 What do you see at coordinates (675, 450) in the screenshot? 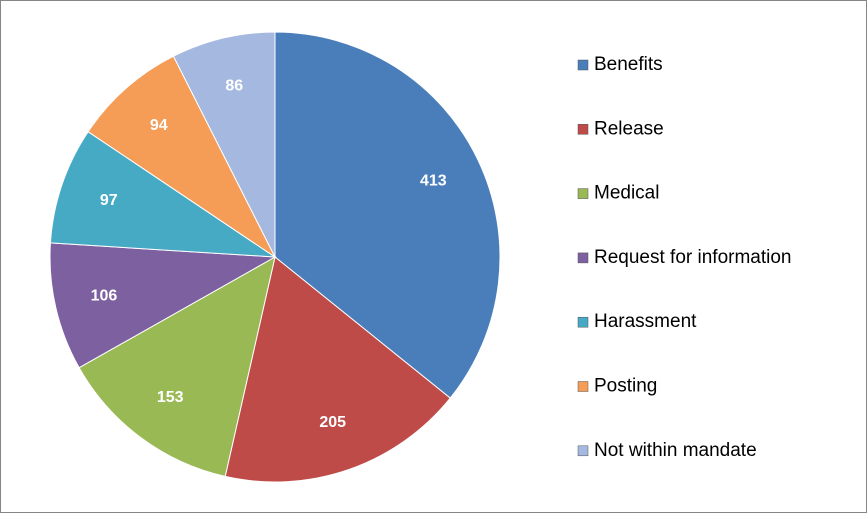
I see `legend-label: Not within mandate` at bounding box center [675, 450].